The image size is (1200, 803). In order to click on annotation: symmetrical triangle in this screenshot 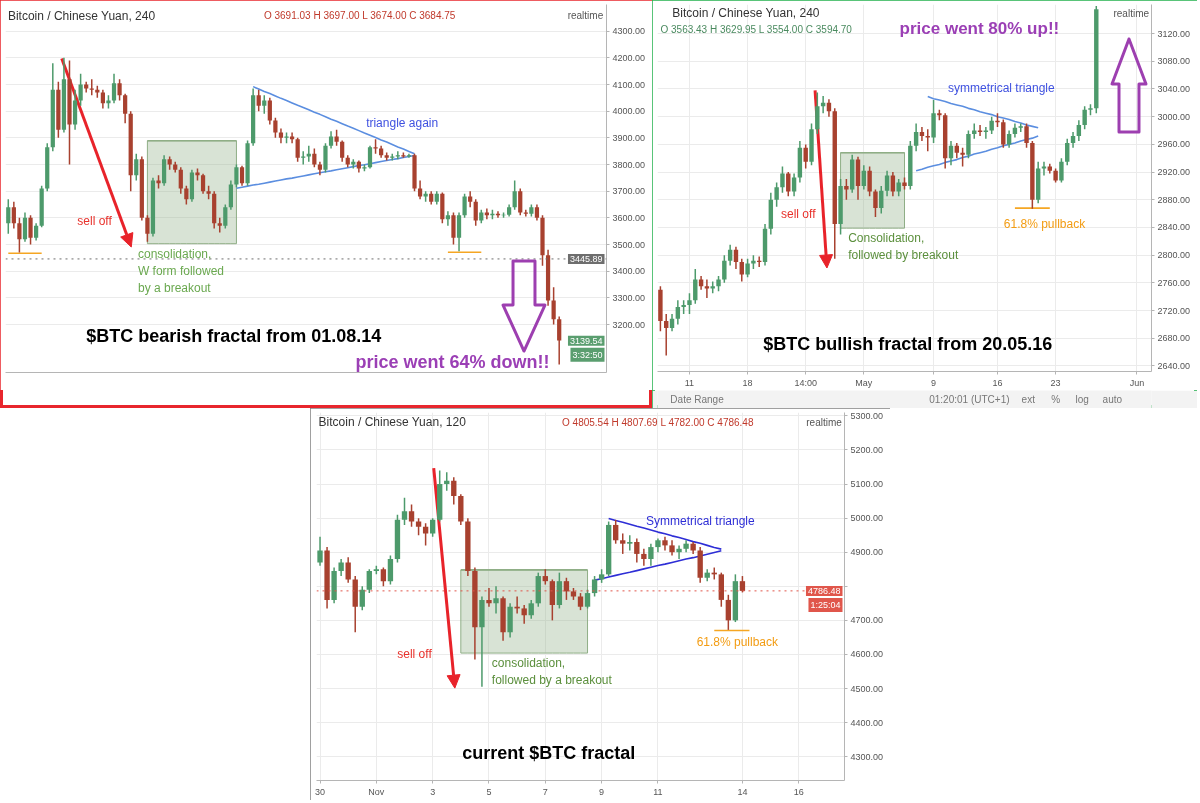, I will do `click(1001, 88)`.